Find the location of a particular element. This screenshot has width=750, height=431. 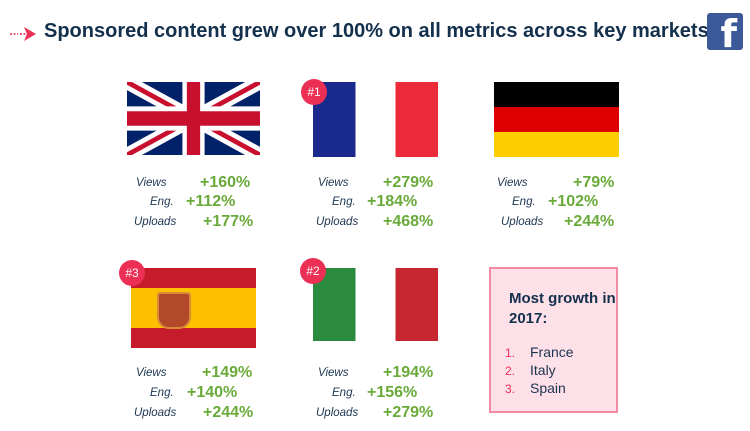

spain-eng-value: +140% is located at coordinates (212, 392).